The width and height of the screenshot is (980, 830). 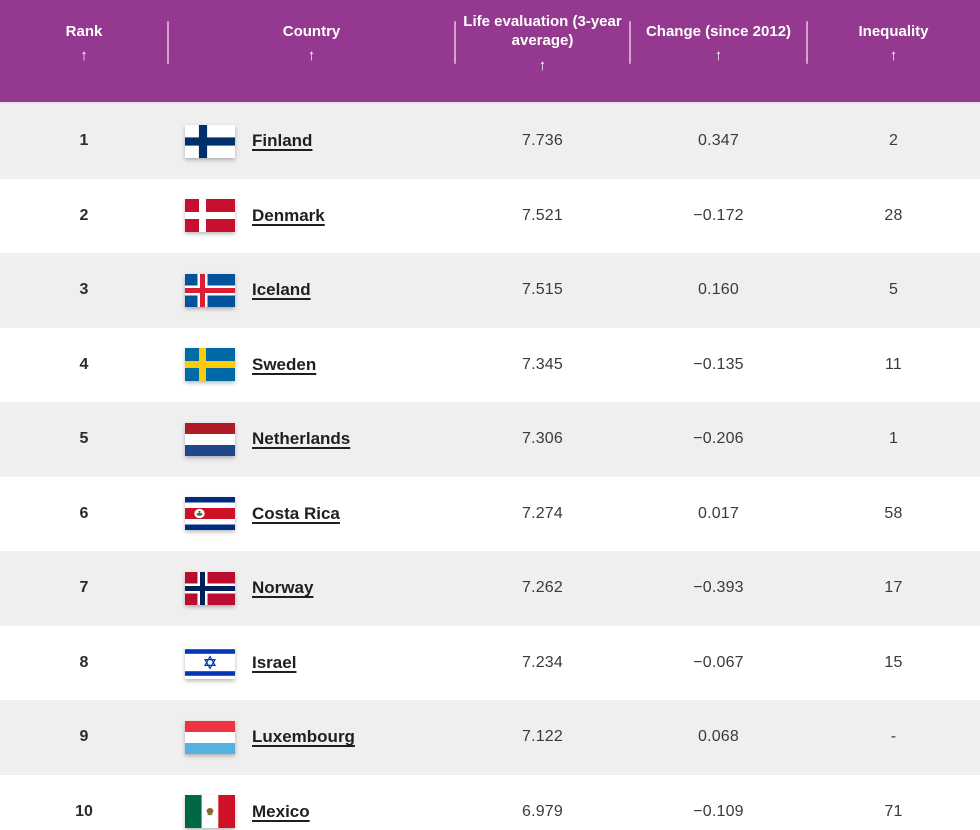 What do you see at coordinates (490, 513) in the screenshot?
I see `table-row: 6 Costa Rica 7.274 0.017 58` at bounding box center [490, 513].